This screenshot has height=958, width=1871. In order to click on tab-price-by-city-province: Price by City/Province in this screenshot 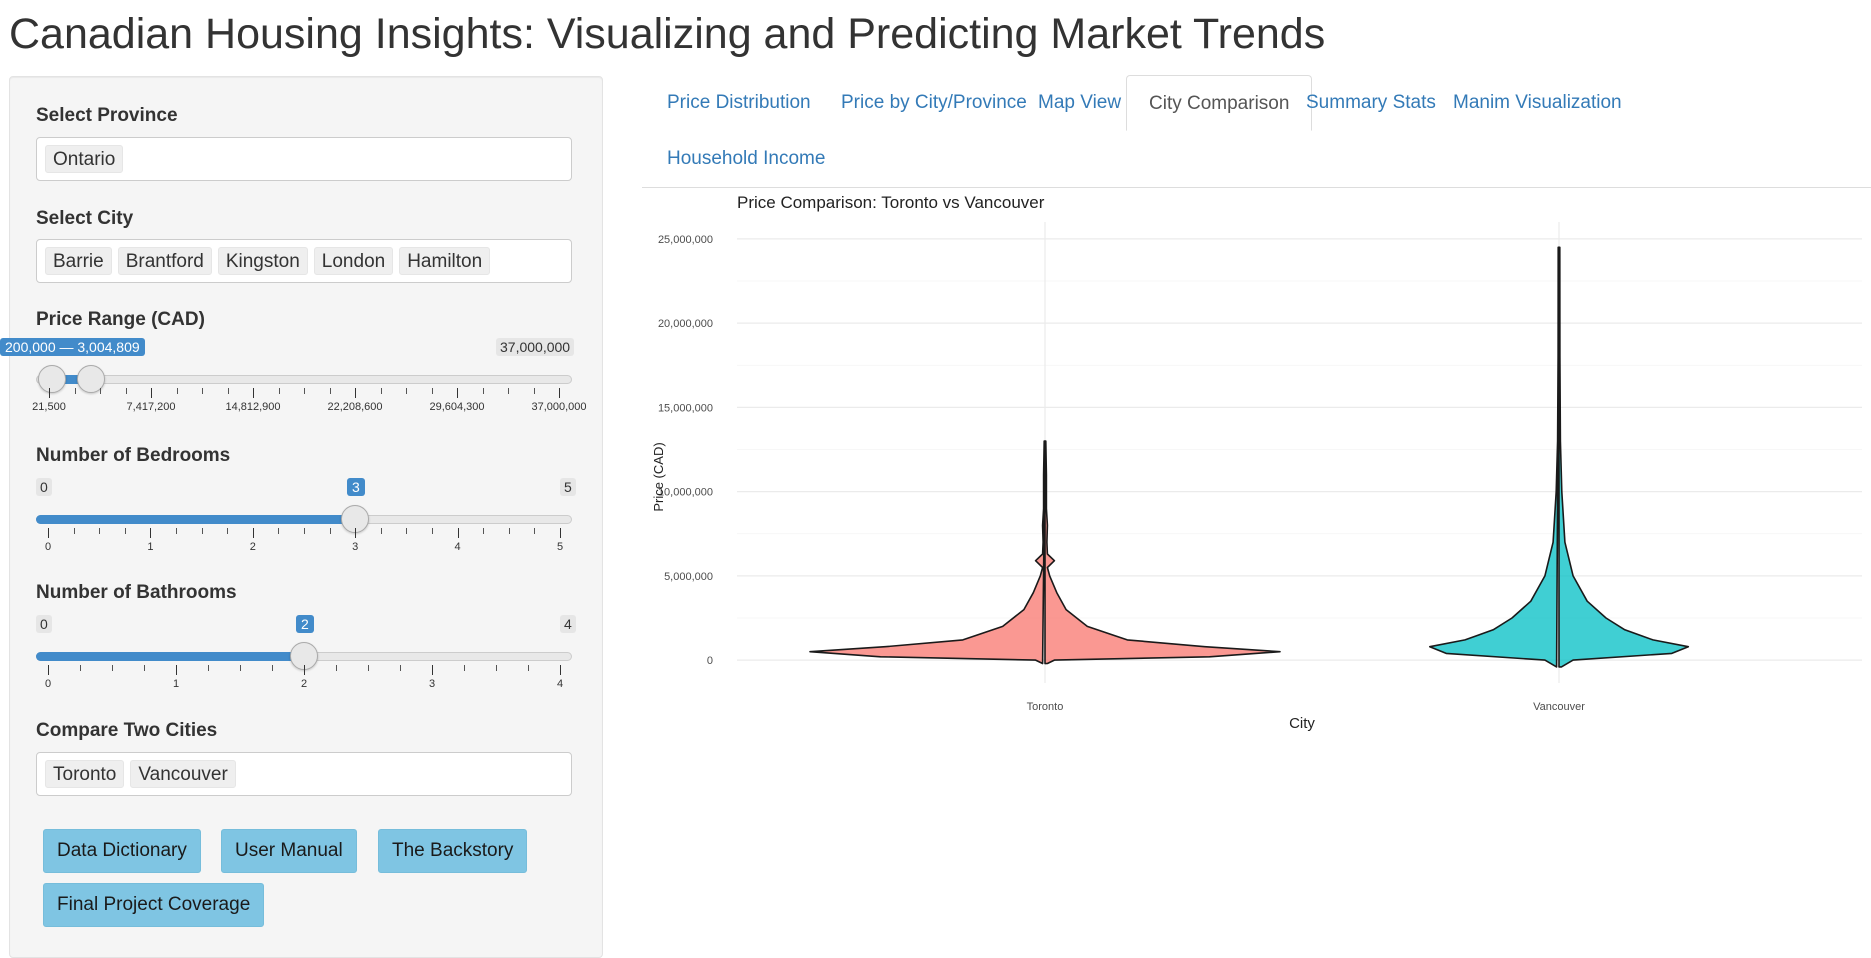, I will do `click(934, 102)`.